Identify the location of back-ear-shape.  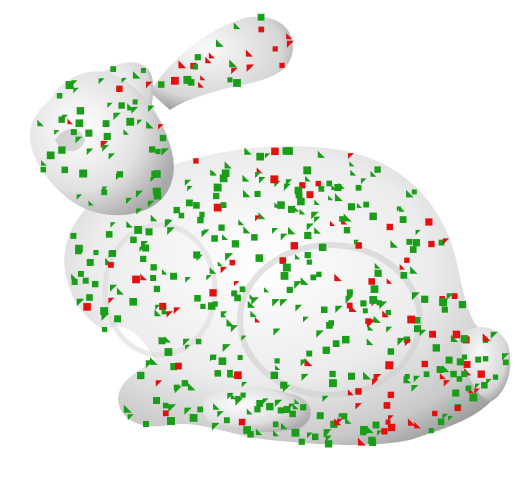
(221, 63).